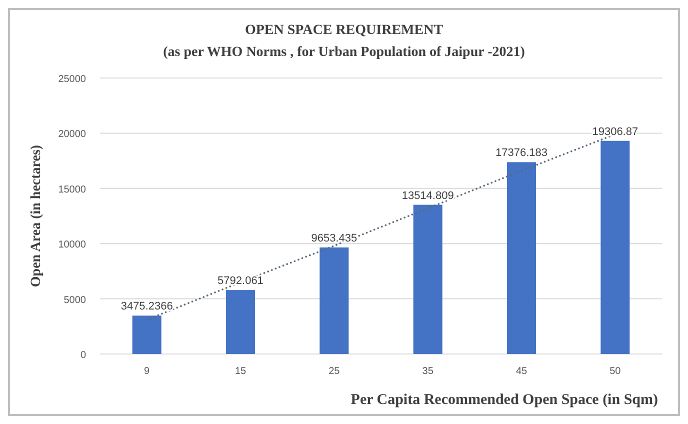 The height and width of the screenshot is (424, 688). What do you see at coordinates (522, 371) in the screenshot?
I see `x-tick-label: 45` at bounding box center [522, 371].